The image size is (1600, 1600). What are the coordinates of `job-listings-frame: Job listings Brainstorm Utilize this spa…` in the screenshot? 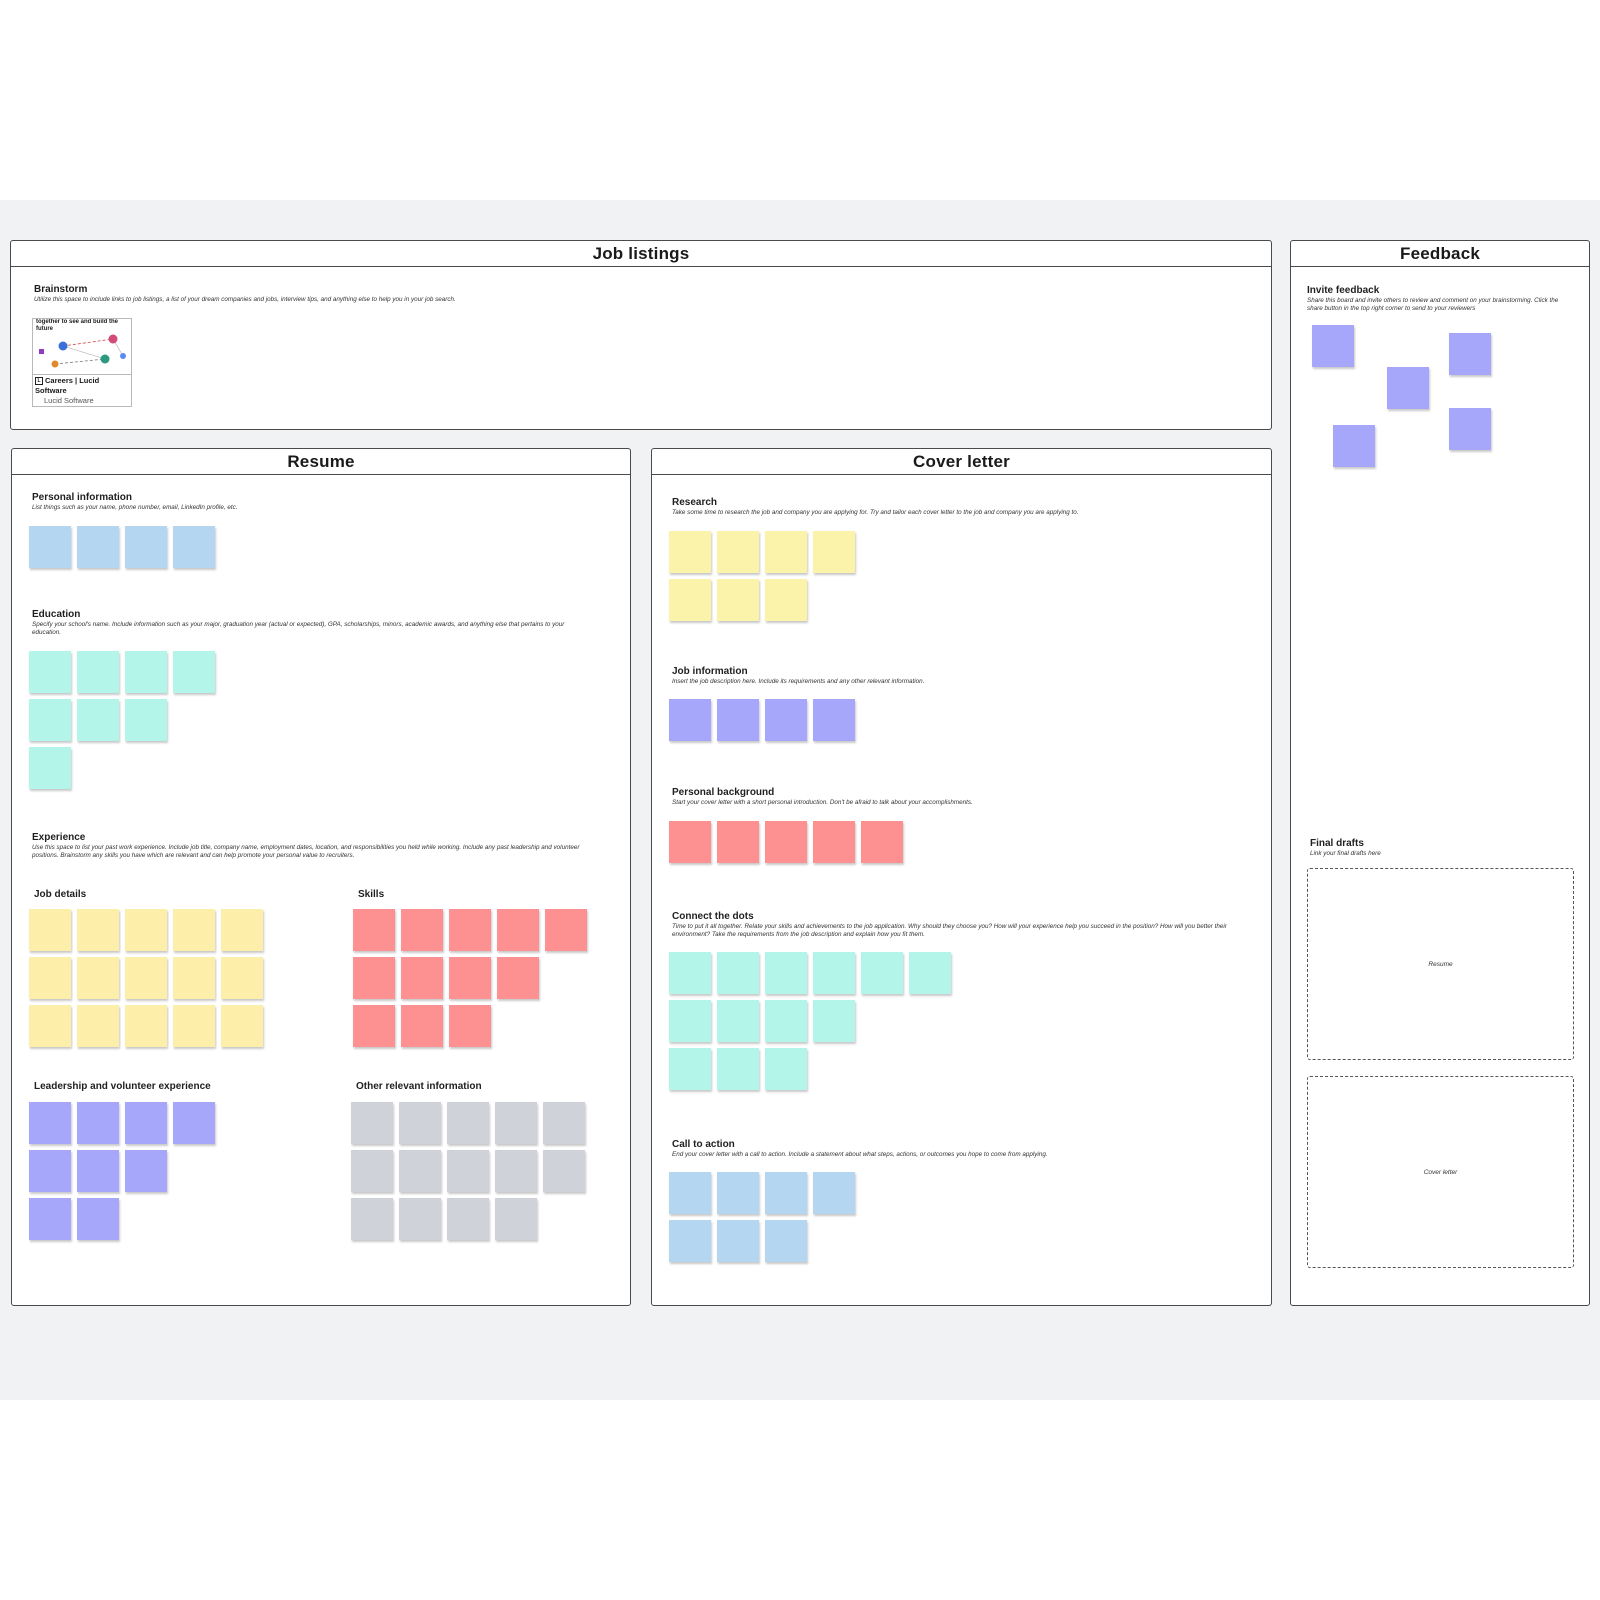 It's located at (641, 335).